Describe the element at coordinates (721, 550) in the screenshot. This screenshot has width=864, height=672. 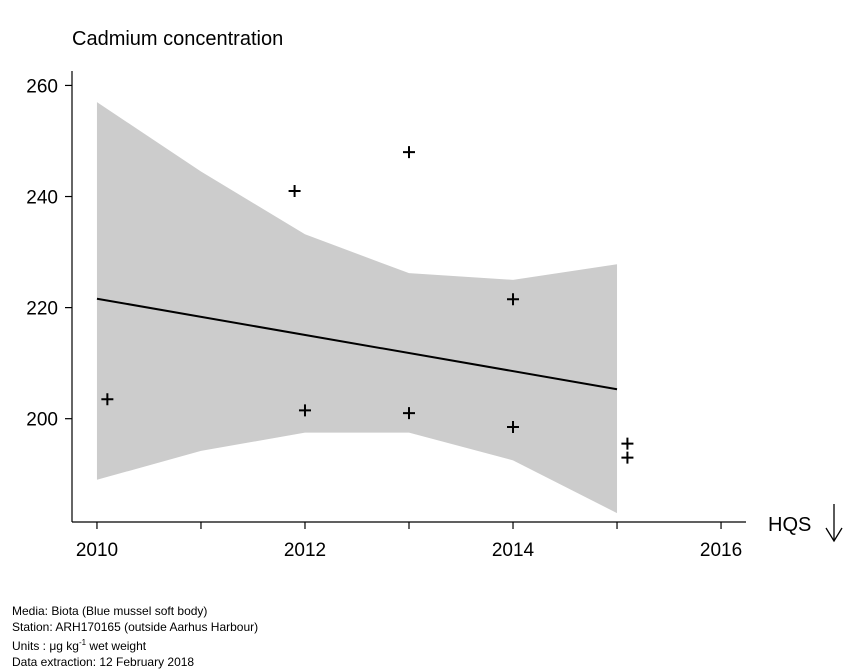
I see `x-tick-label-2016: 2016` at that location.